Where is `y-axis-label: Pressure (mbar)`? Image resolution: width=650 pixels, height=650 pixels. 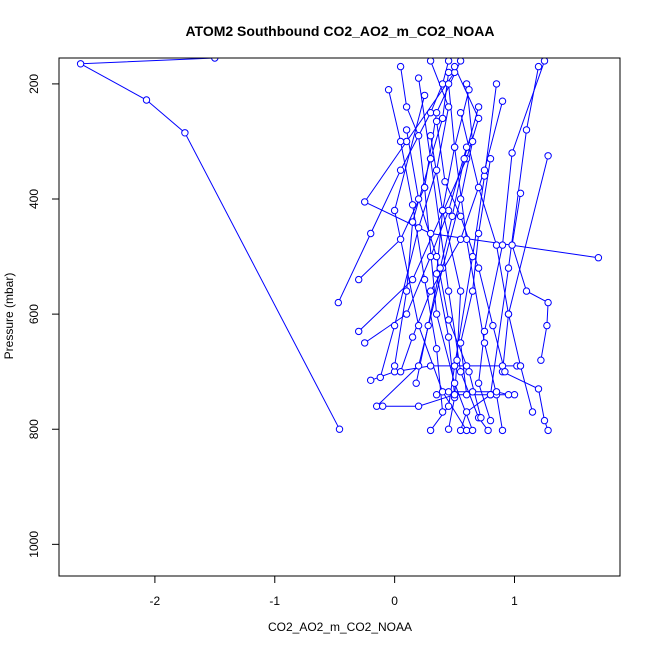
y-axis-label: Pressure (mbar) is located at coordinates (9, 316).